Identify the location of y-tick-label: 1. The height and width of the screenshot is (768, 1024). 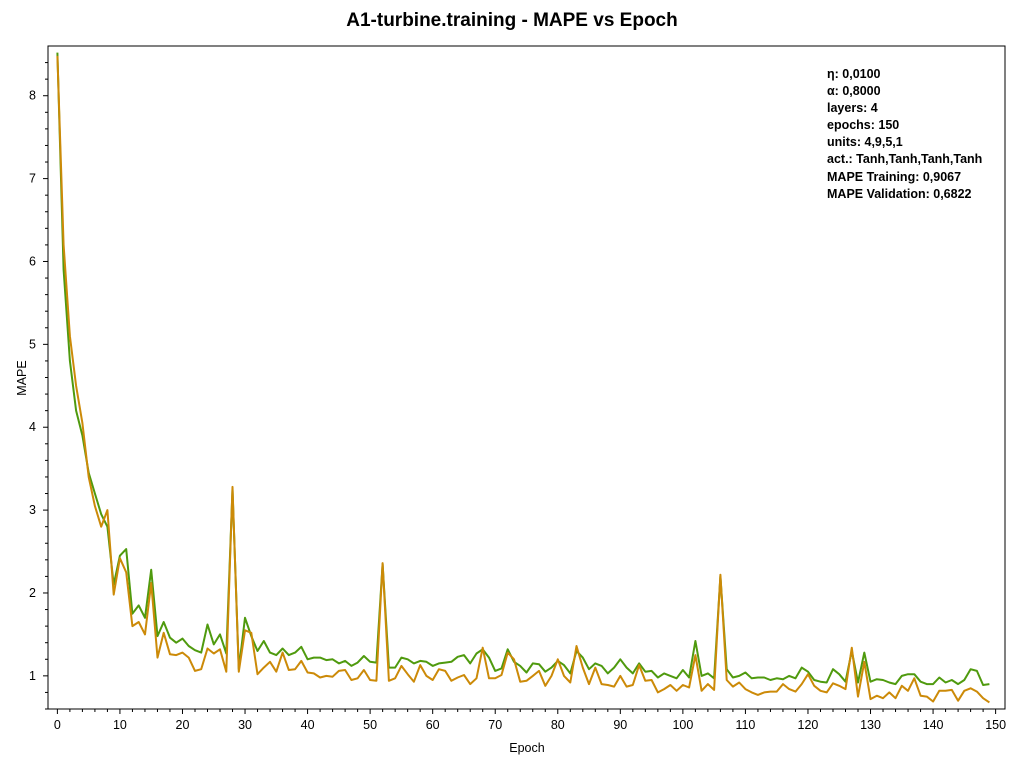
(32, 676).